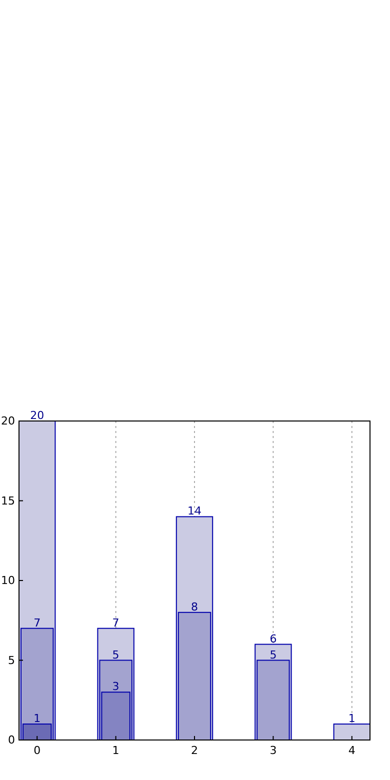 The width and height of the screenshot is (390, 780). Describe the element at coordinates (351, 732) in the screenshot. I see `bar` at that location.